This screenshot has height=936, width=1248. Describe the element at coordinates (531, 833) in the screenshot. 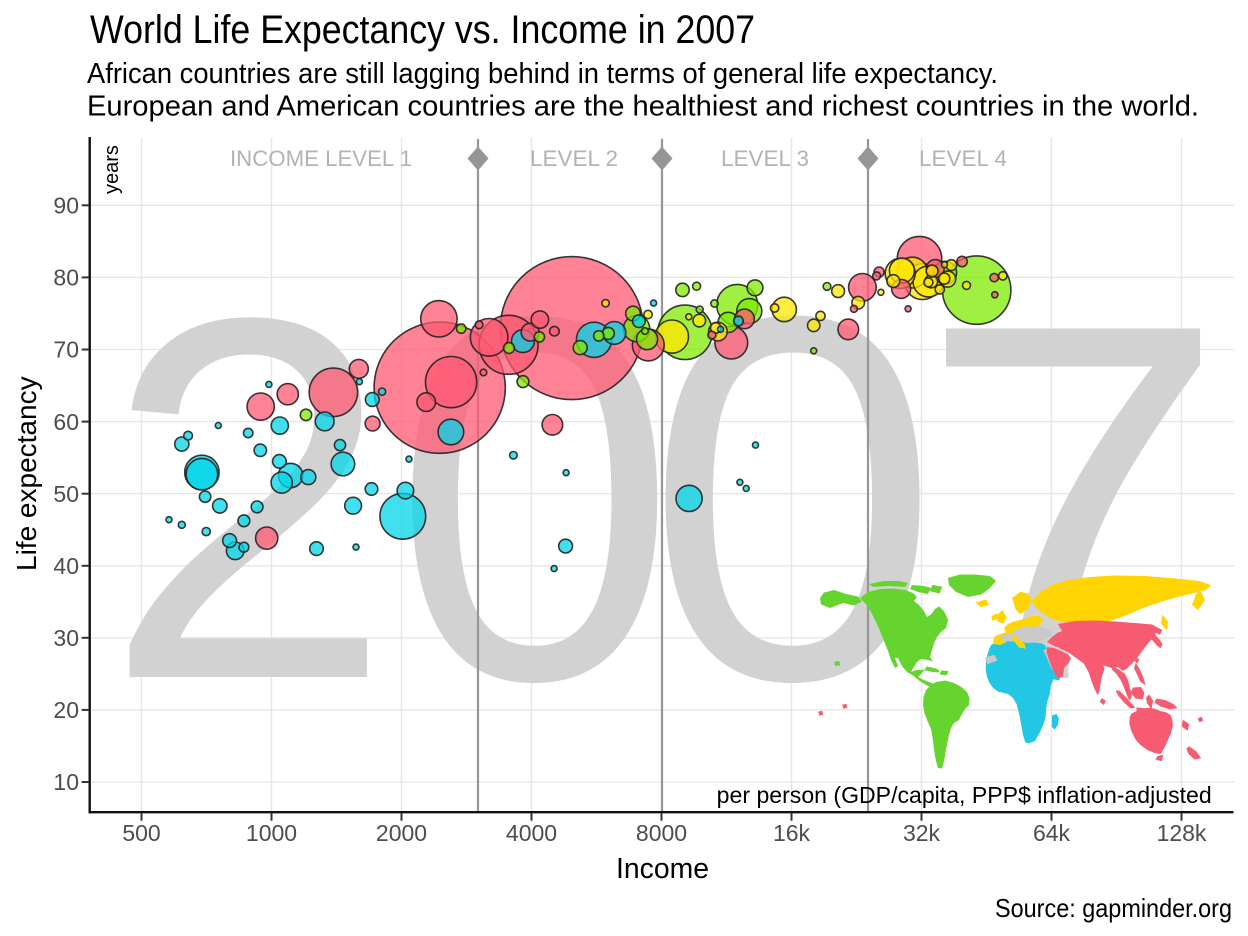

I see `svg-text: 4000` at that location.